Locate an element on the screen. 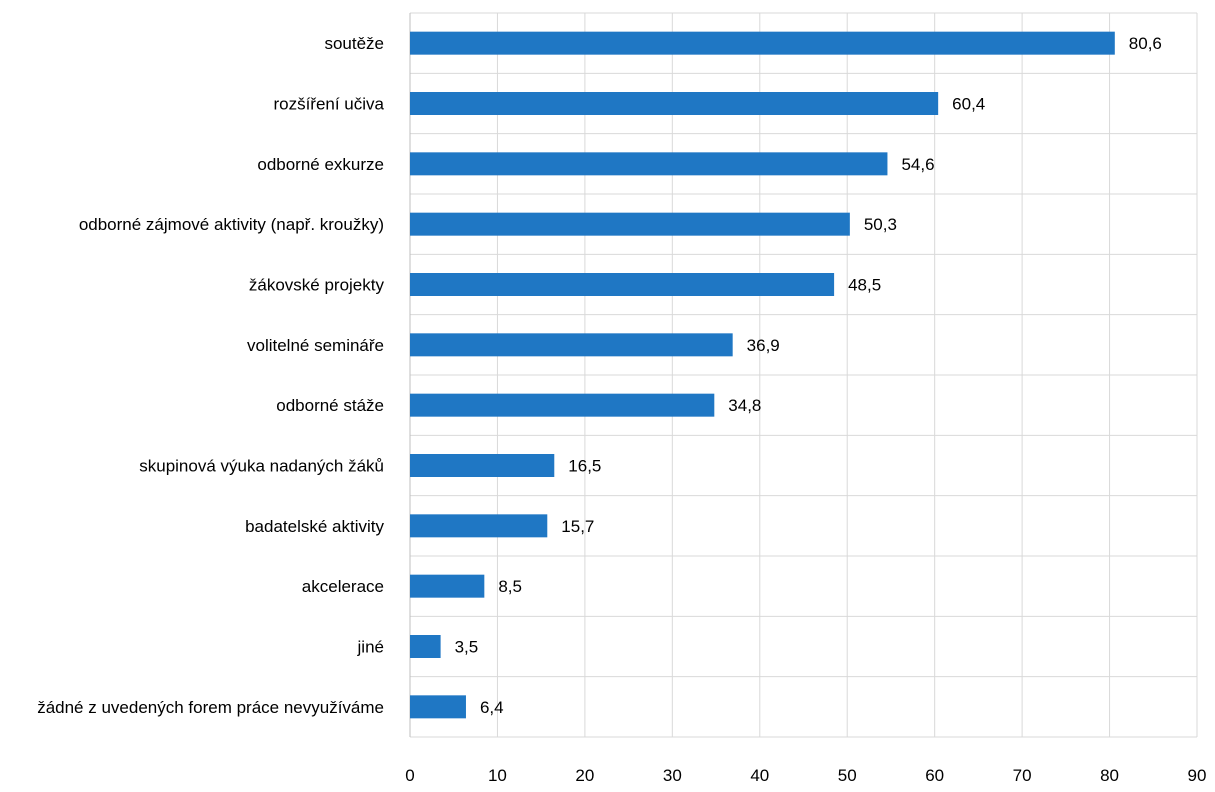 This screenshot has height=792, width=1215. x-tick-label: 60 is located at coordinates (934, 775).